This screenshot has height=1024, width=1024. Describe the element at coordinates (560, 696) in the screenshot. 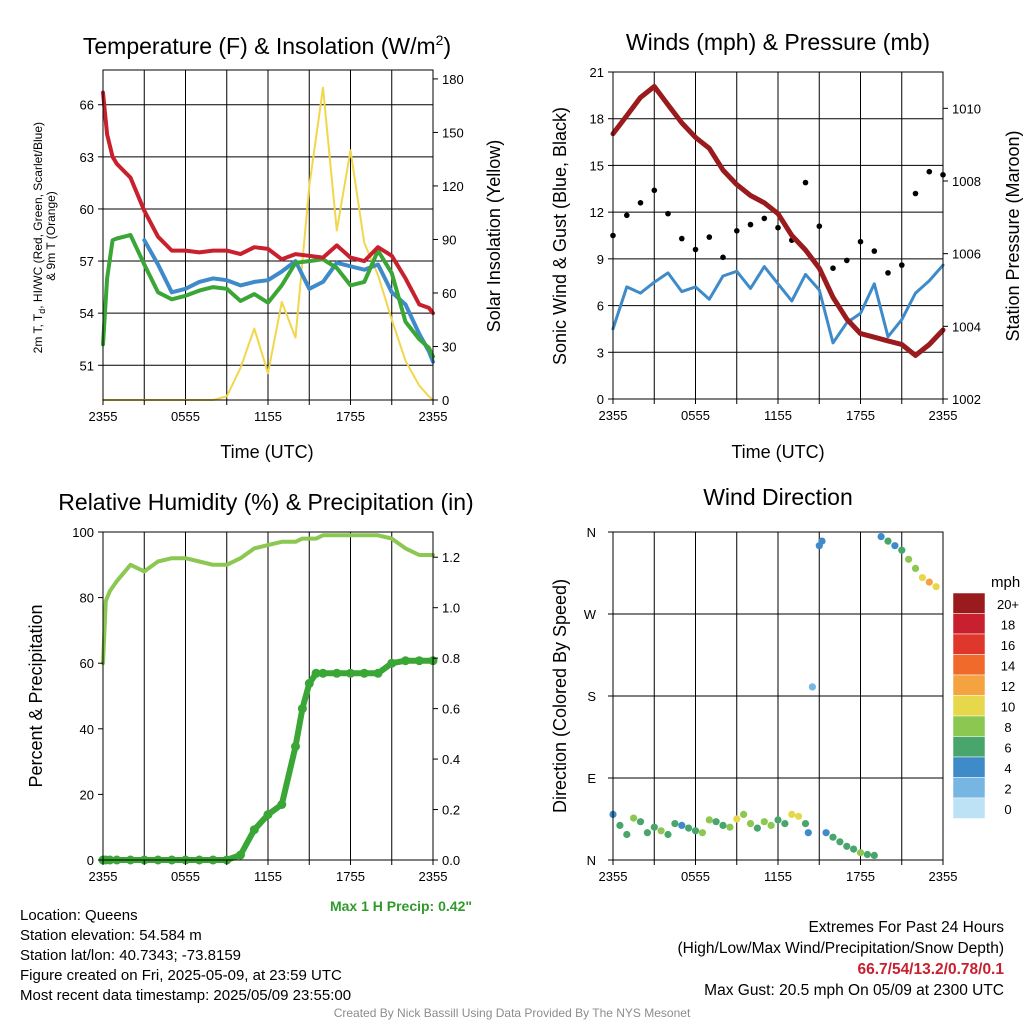

I see `wind-direction-y-axis-title: Direction (Colored By Speed)` at that location.